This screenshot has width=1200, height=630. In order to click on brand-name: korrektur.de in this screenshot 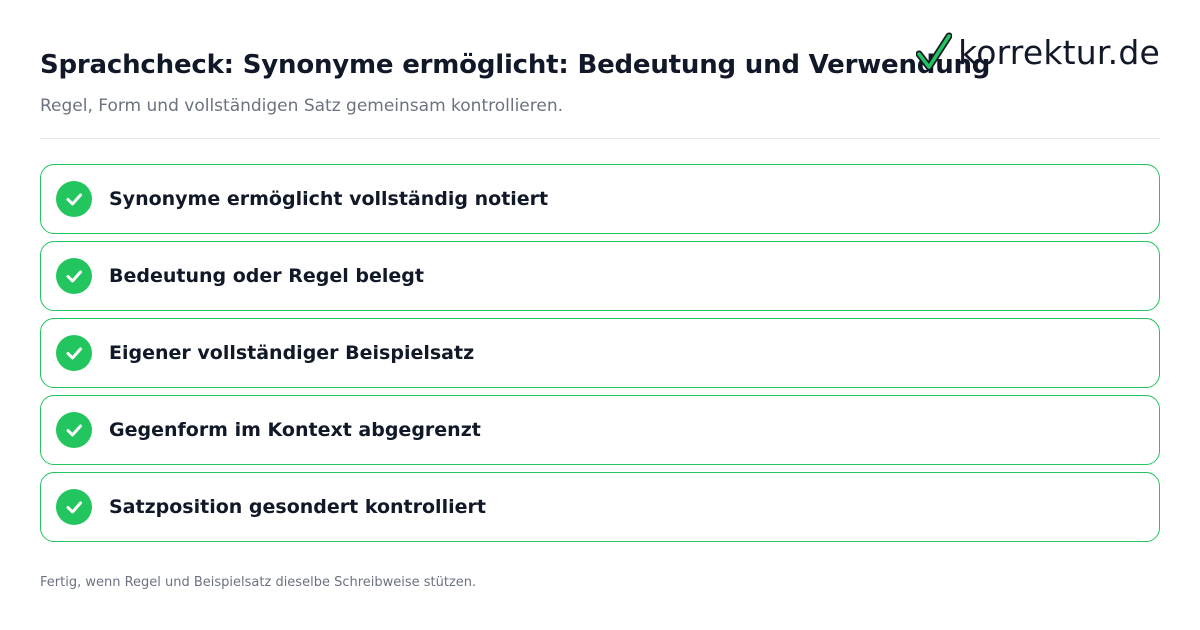, I will do `click(1059, 52)`.